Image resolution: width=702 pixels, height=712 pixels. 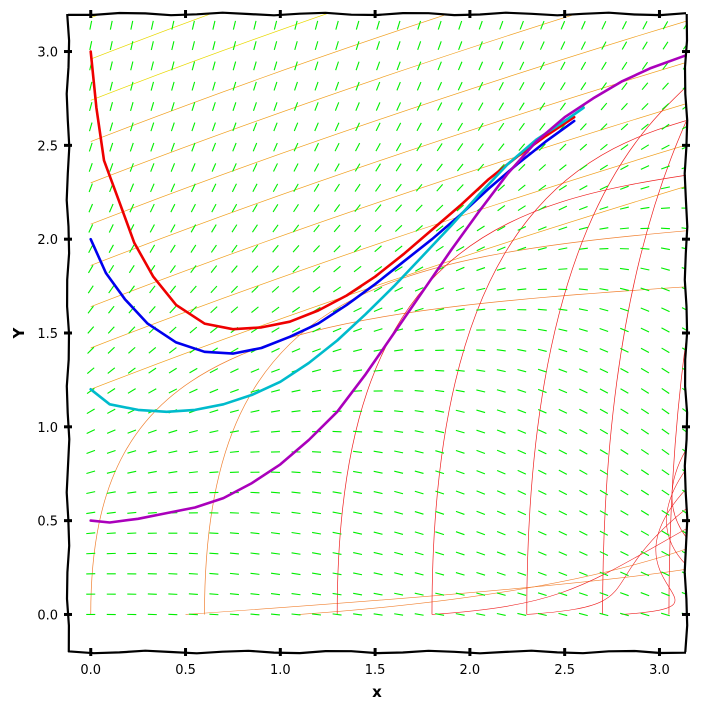 I want to click on y-tick-label: 0.5, so click(x=47, y=522).